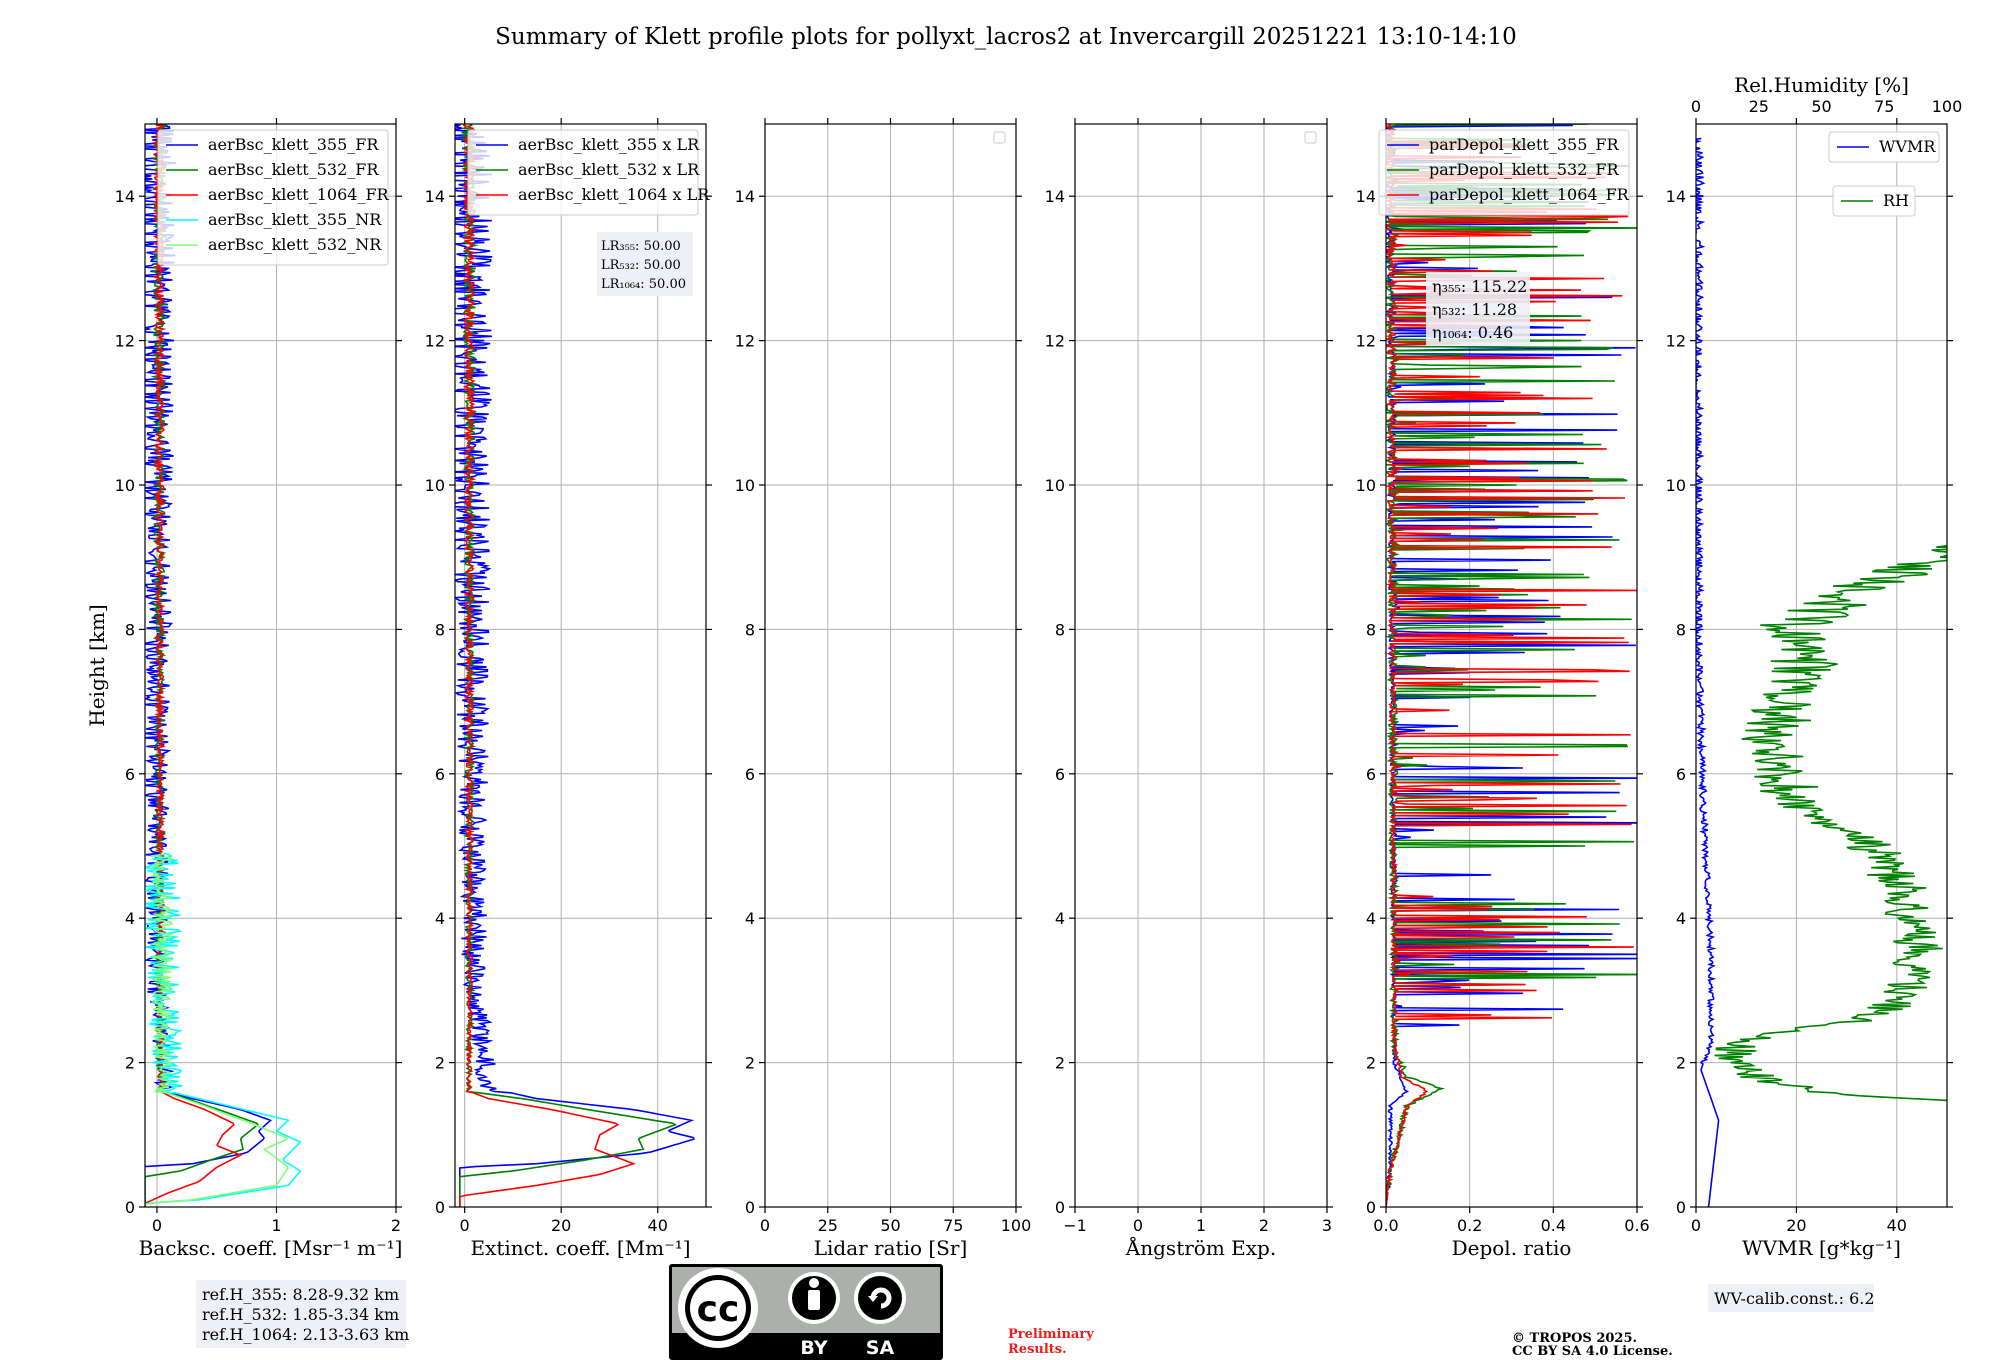  I want to click on series-line-parDepol_klett_1064_FR, so click(1511, 665).